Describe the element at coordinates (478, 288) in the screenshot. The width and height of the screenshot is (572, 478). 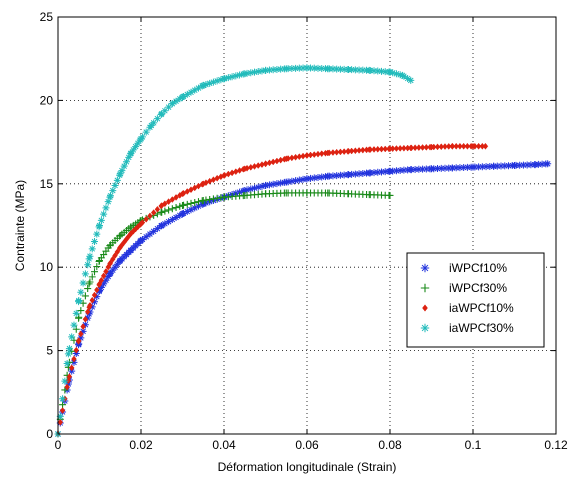
I see `legend-label: iWPCf30%` at that location.